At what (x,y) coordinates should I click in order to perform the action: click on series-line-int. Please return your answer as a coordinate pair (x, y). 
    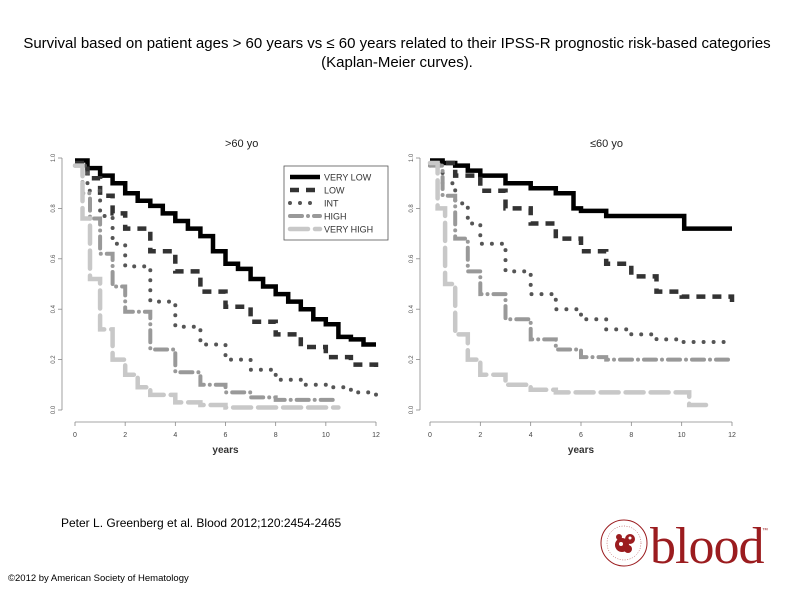
    Looking at the image, I should click on (581, 253).